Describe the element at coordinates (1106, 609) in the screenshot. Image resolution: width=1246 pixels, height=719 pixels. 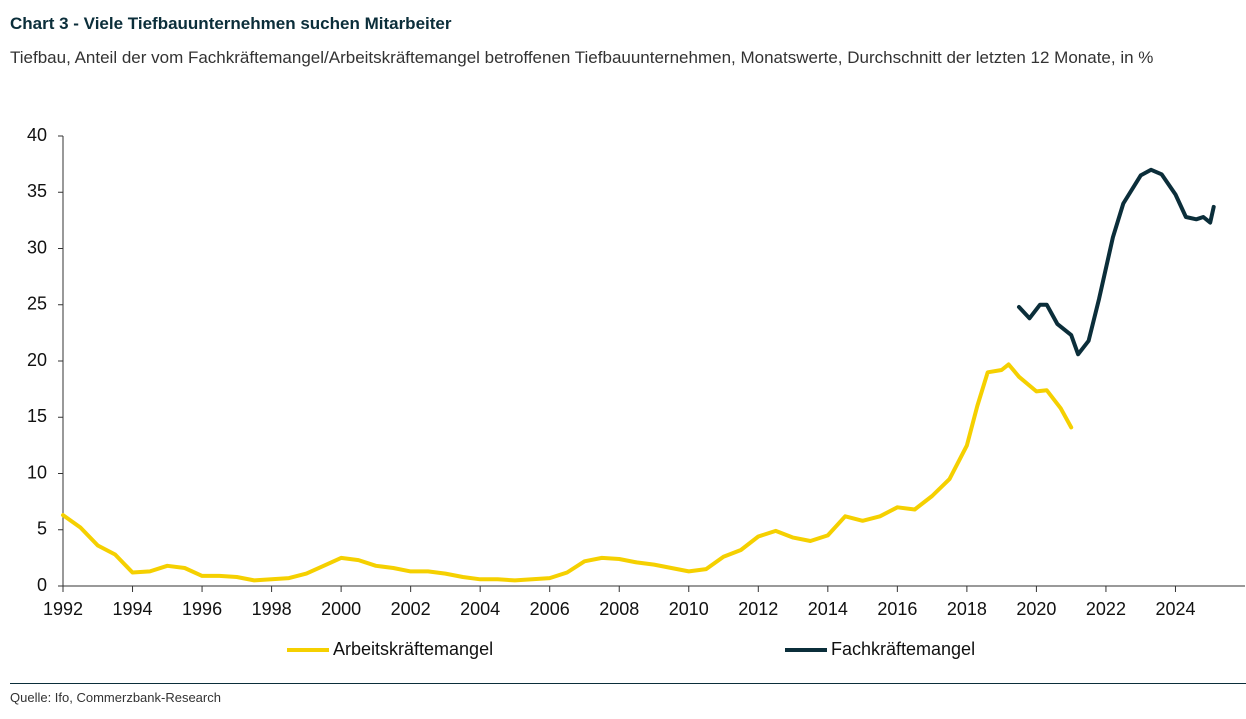
I see `x-tick-label: 2022` at that location.